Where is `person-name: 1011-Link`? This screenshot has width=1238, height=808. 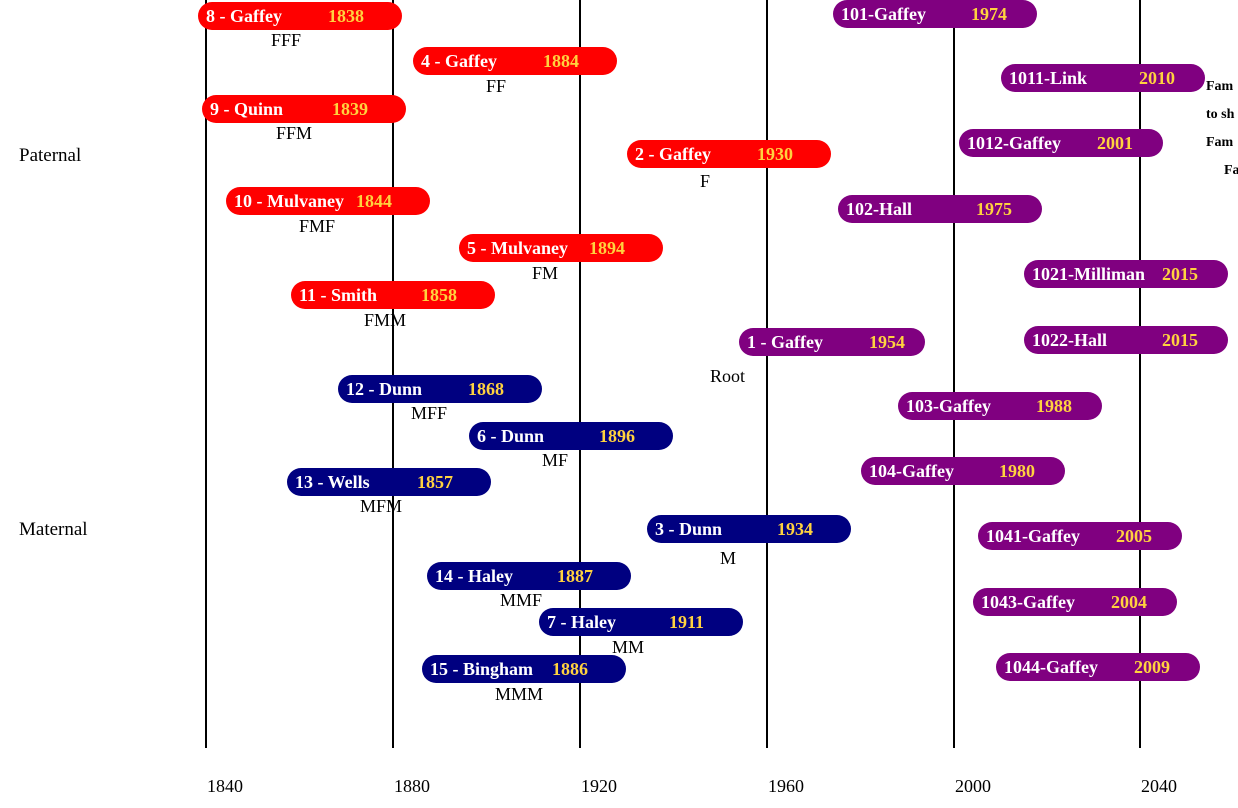
person-name: 1011-Link is located at coordinates (1048, 78).